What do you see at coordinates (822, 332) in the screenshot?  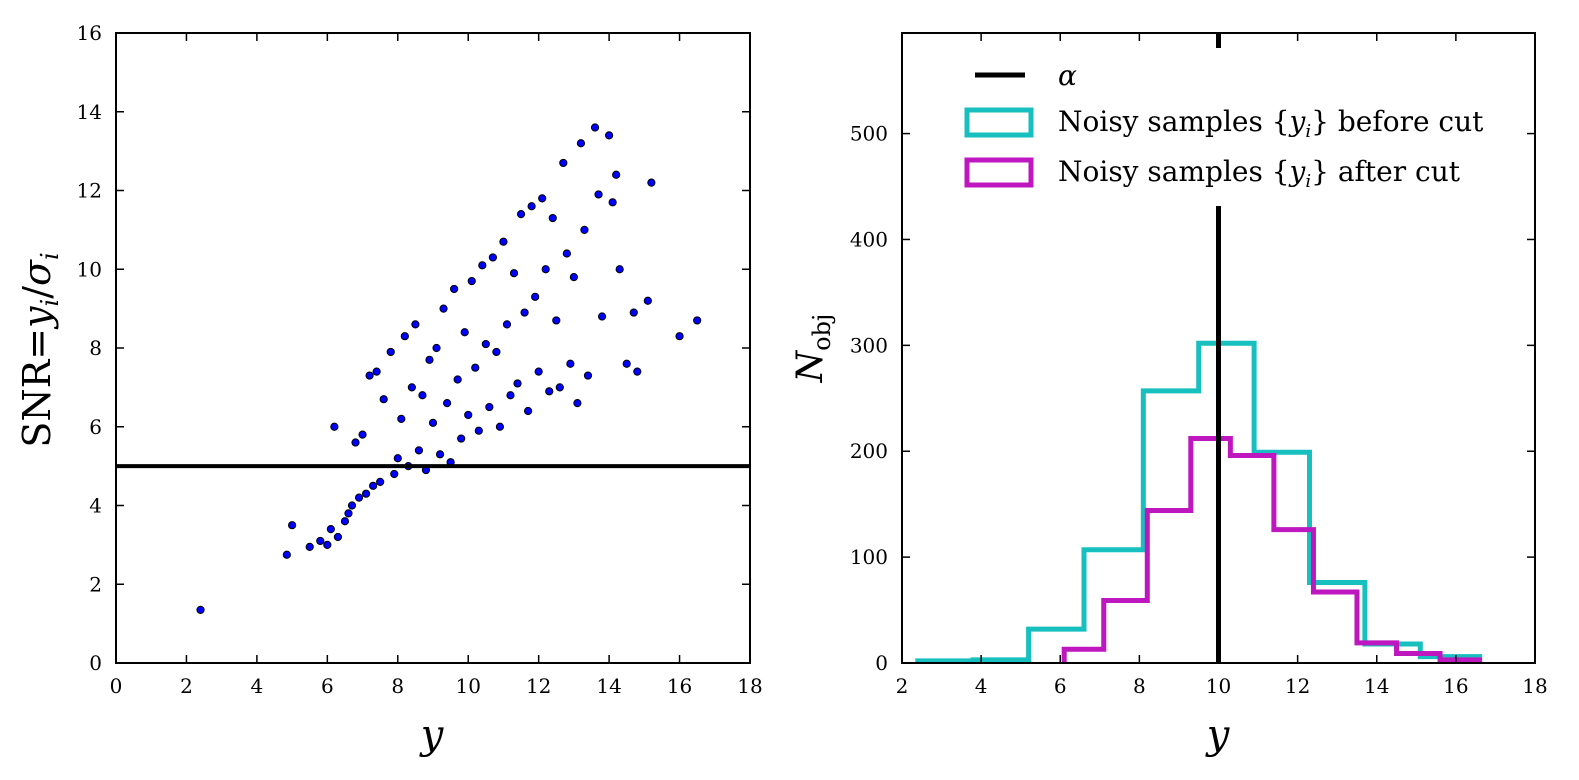 I see `histogram-y-label-sub: obj` at bounding box center [822, 332].